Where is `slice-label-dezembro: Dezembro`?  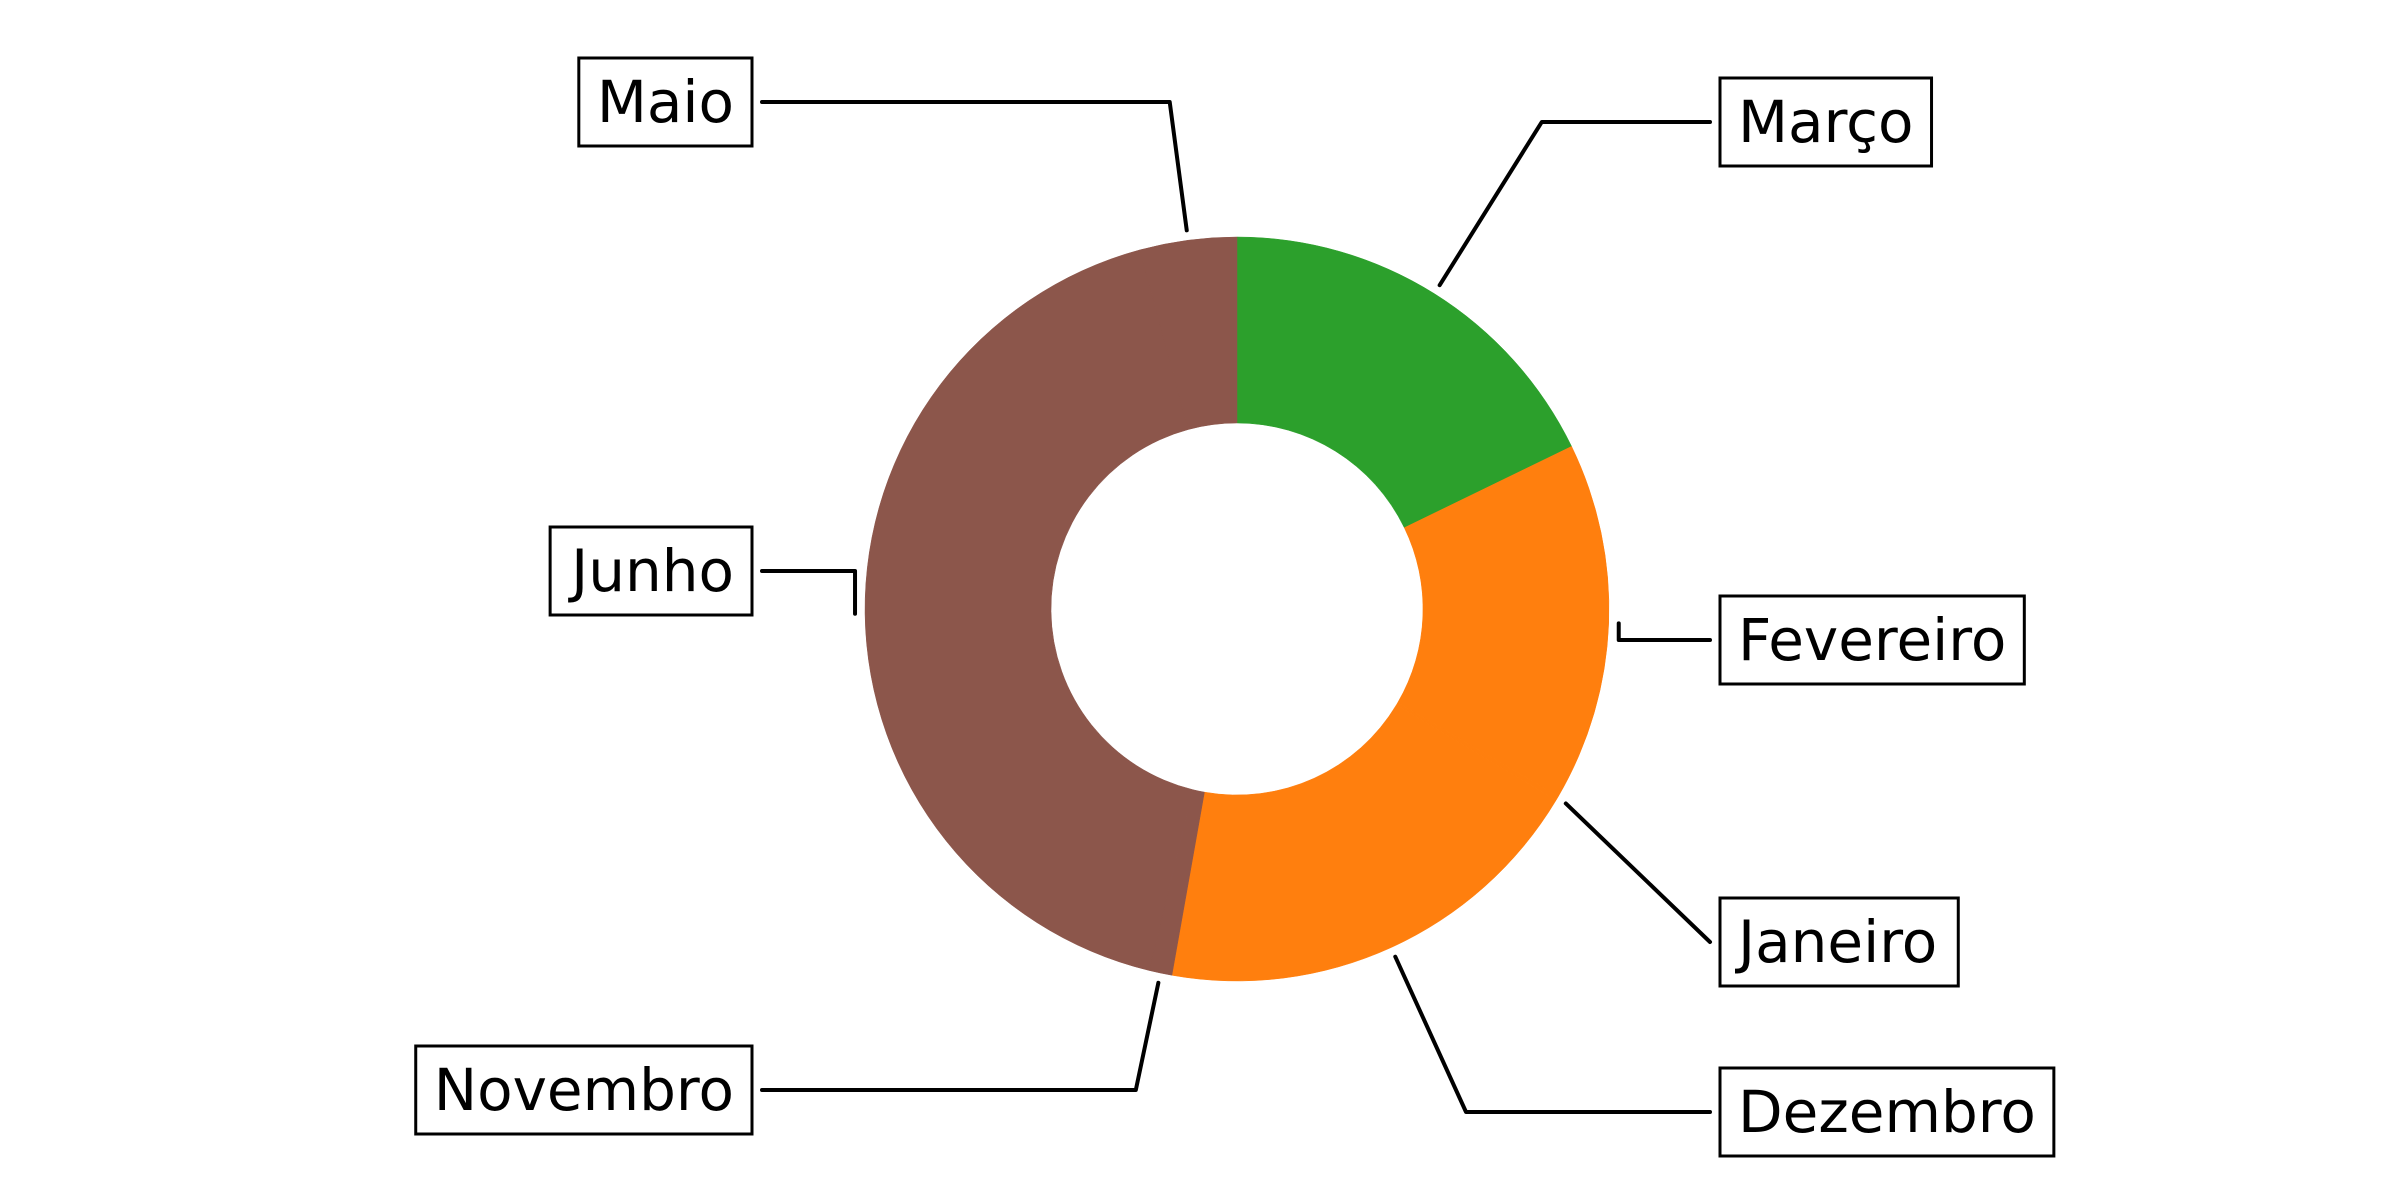 slice-label-dezembro: Dezembro is located at coordinates (1887, 1112).